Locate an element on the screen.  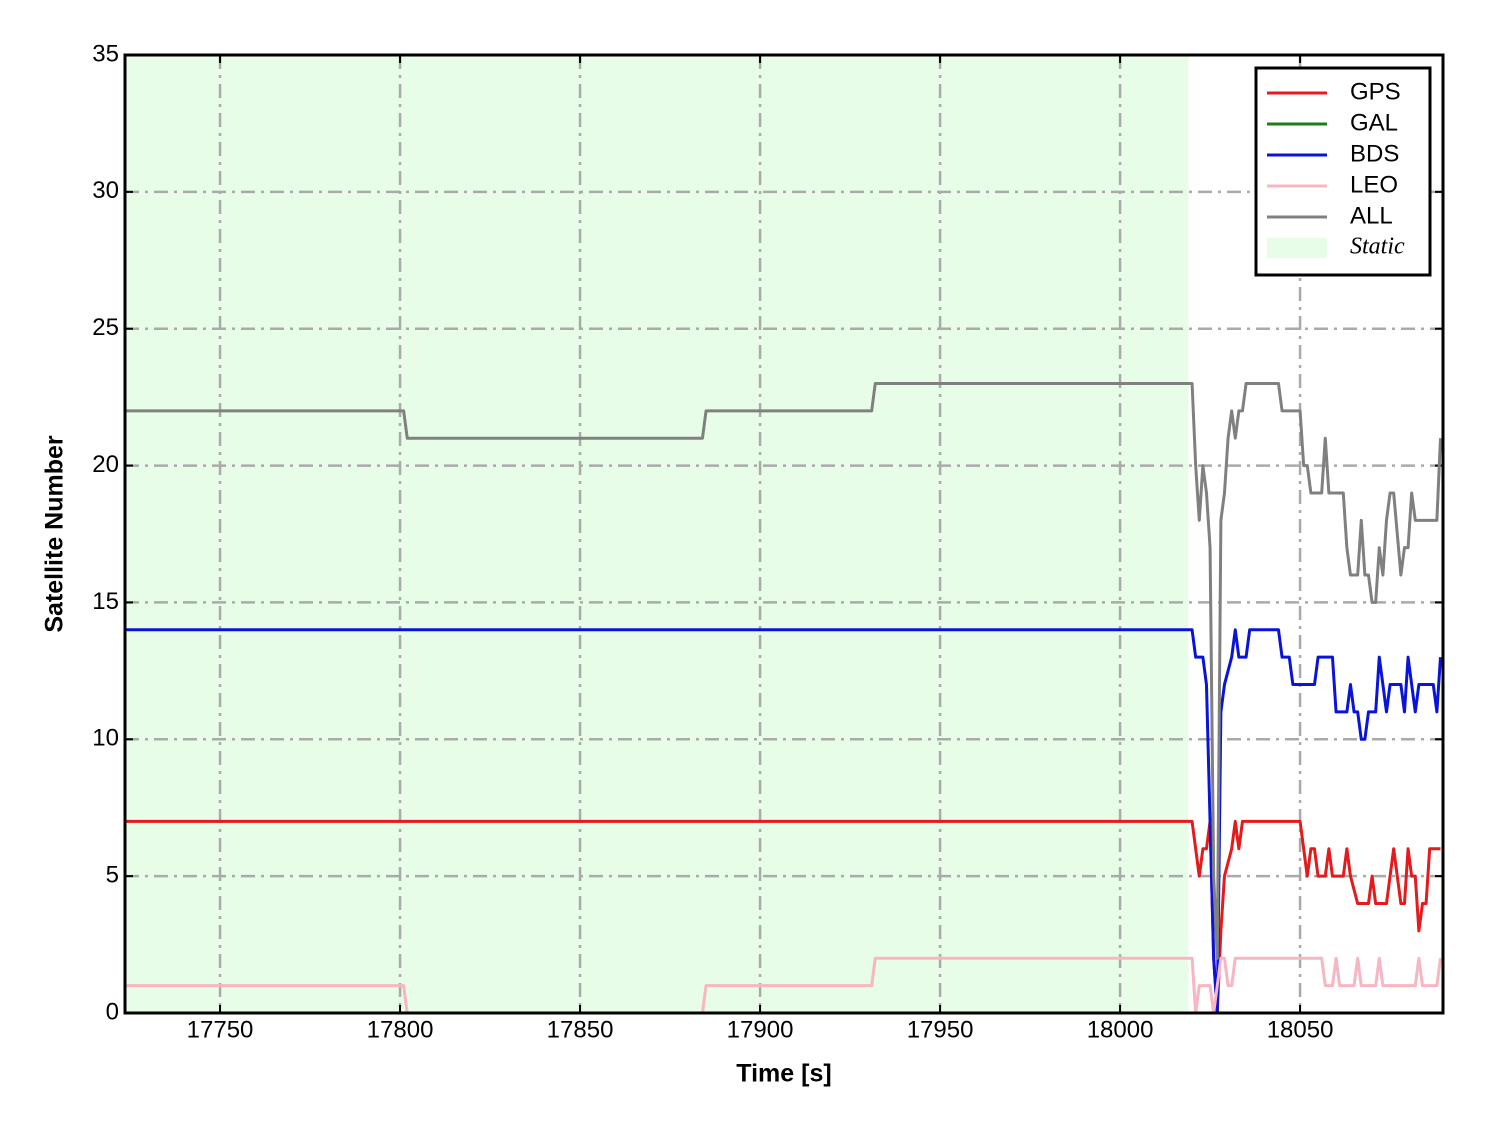
legend-label: ALL is located at coordinates (1371, 215).